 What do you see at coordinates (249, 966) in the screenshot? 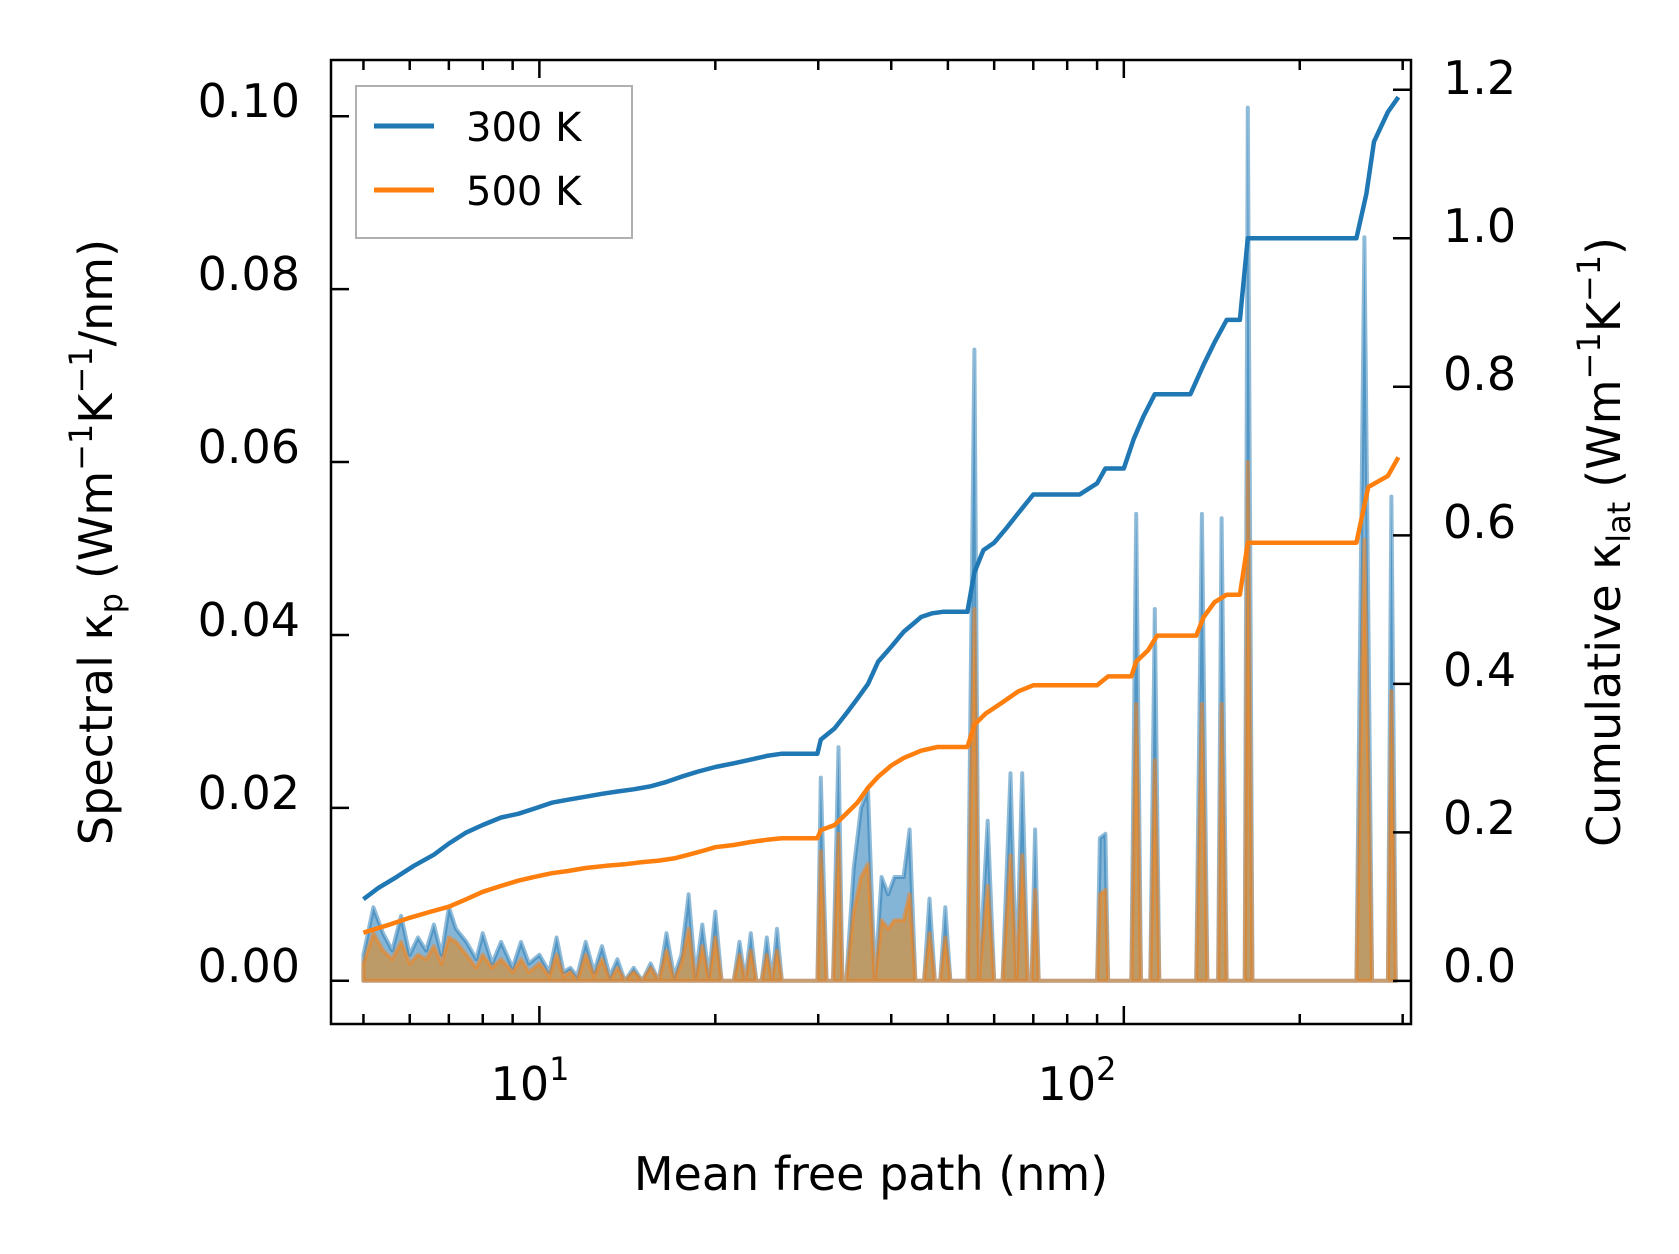
I see `left-tick-label-0: 0.00` at bounding box center [249, 966].